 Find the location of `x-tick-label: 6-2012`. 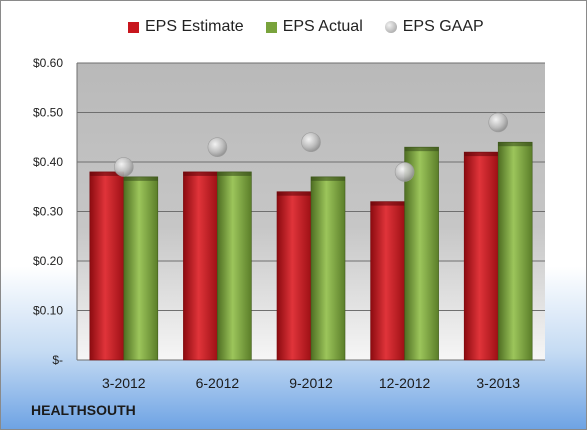

x-tick-label: 6-2012 is located at coordinates (218, 383).